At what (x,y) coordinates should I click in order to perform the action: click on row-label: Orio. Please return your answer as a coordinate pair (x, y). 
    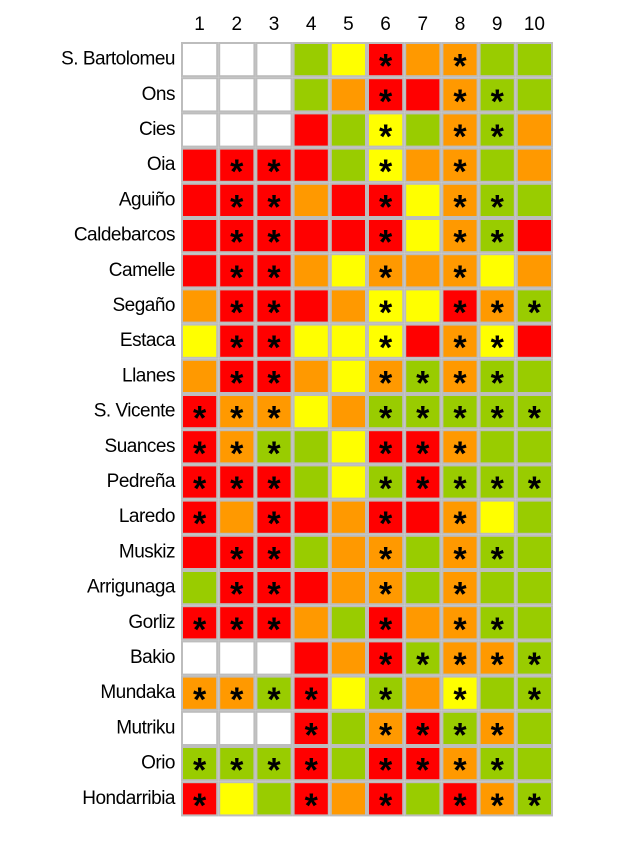
    Looking at the image, I should click on (158, 763).